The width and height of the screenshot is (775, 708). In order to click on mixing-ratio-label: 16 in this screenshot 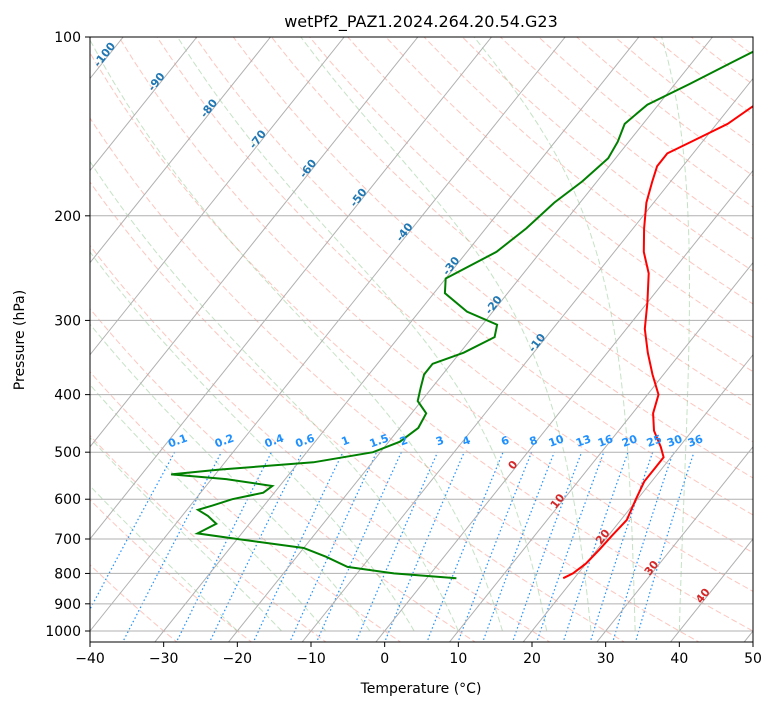, I will do `click(605, 441)`.